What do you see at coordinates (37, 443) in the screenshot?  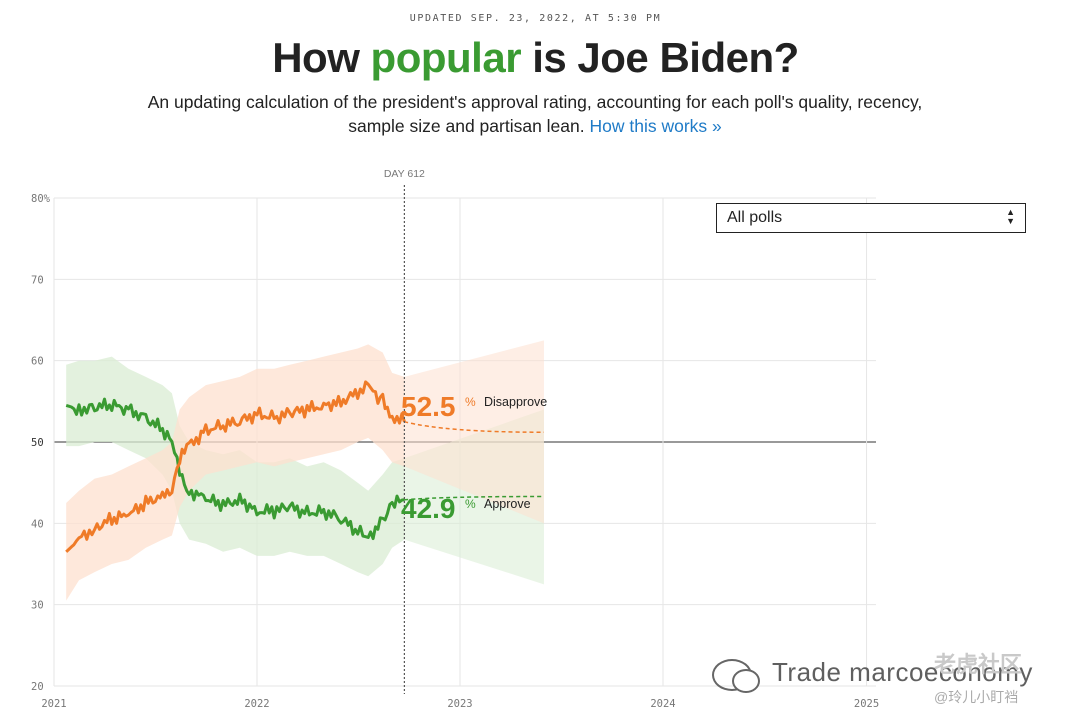 I see `y-tick-label: 50` at bounding box center [37, 443].